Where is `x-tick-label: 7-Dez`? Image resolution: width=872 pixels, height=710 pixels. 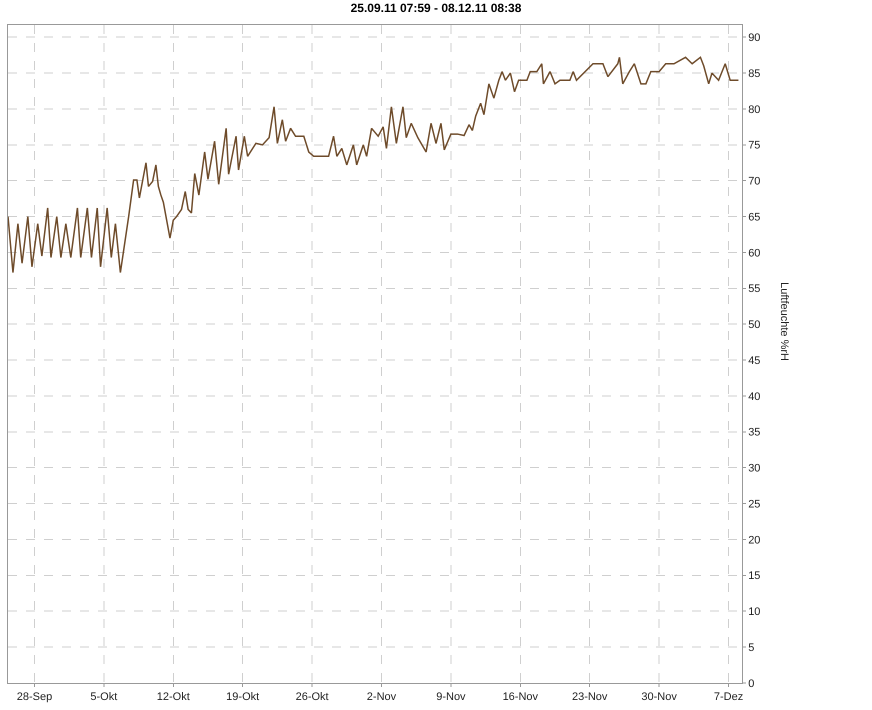
x-tick-label: 7-Dez is located at coordinates (729, 697).